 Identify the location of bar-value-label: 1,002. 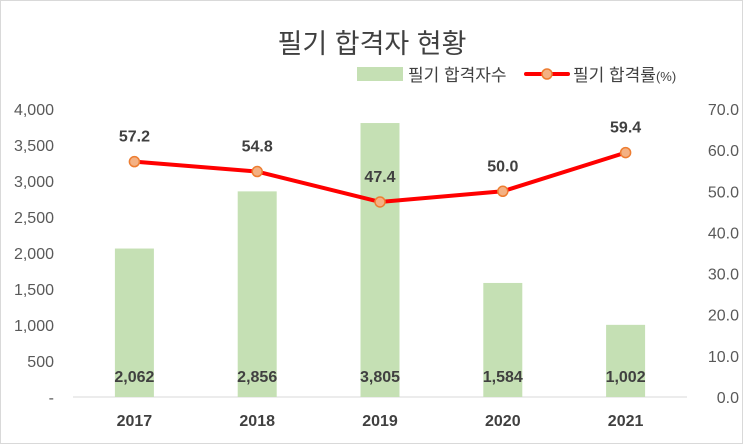
(626, 377).